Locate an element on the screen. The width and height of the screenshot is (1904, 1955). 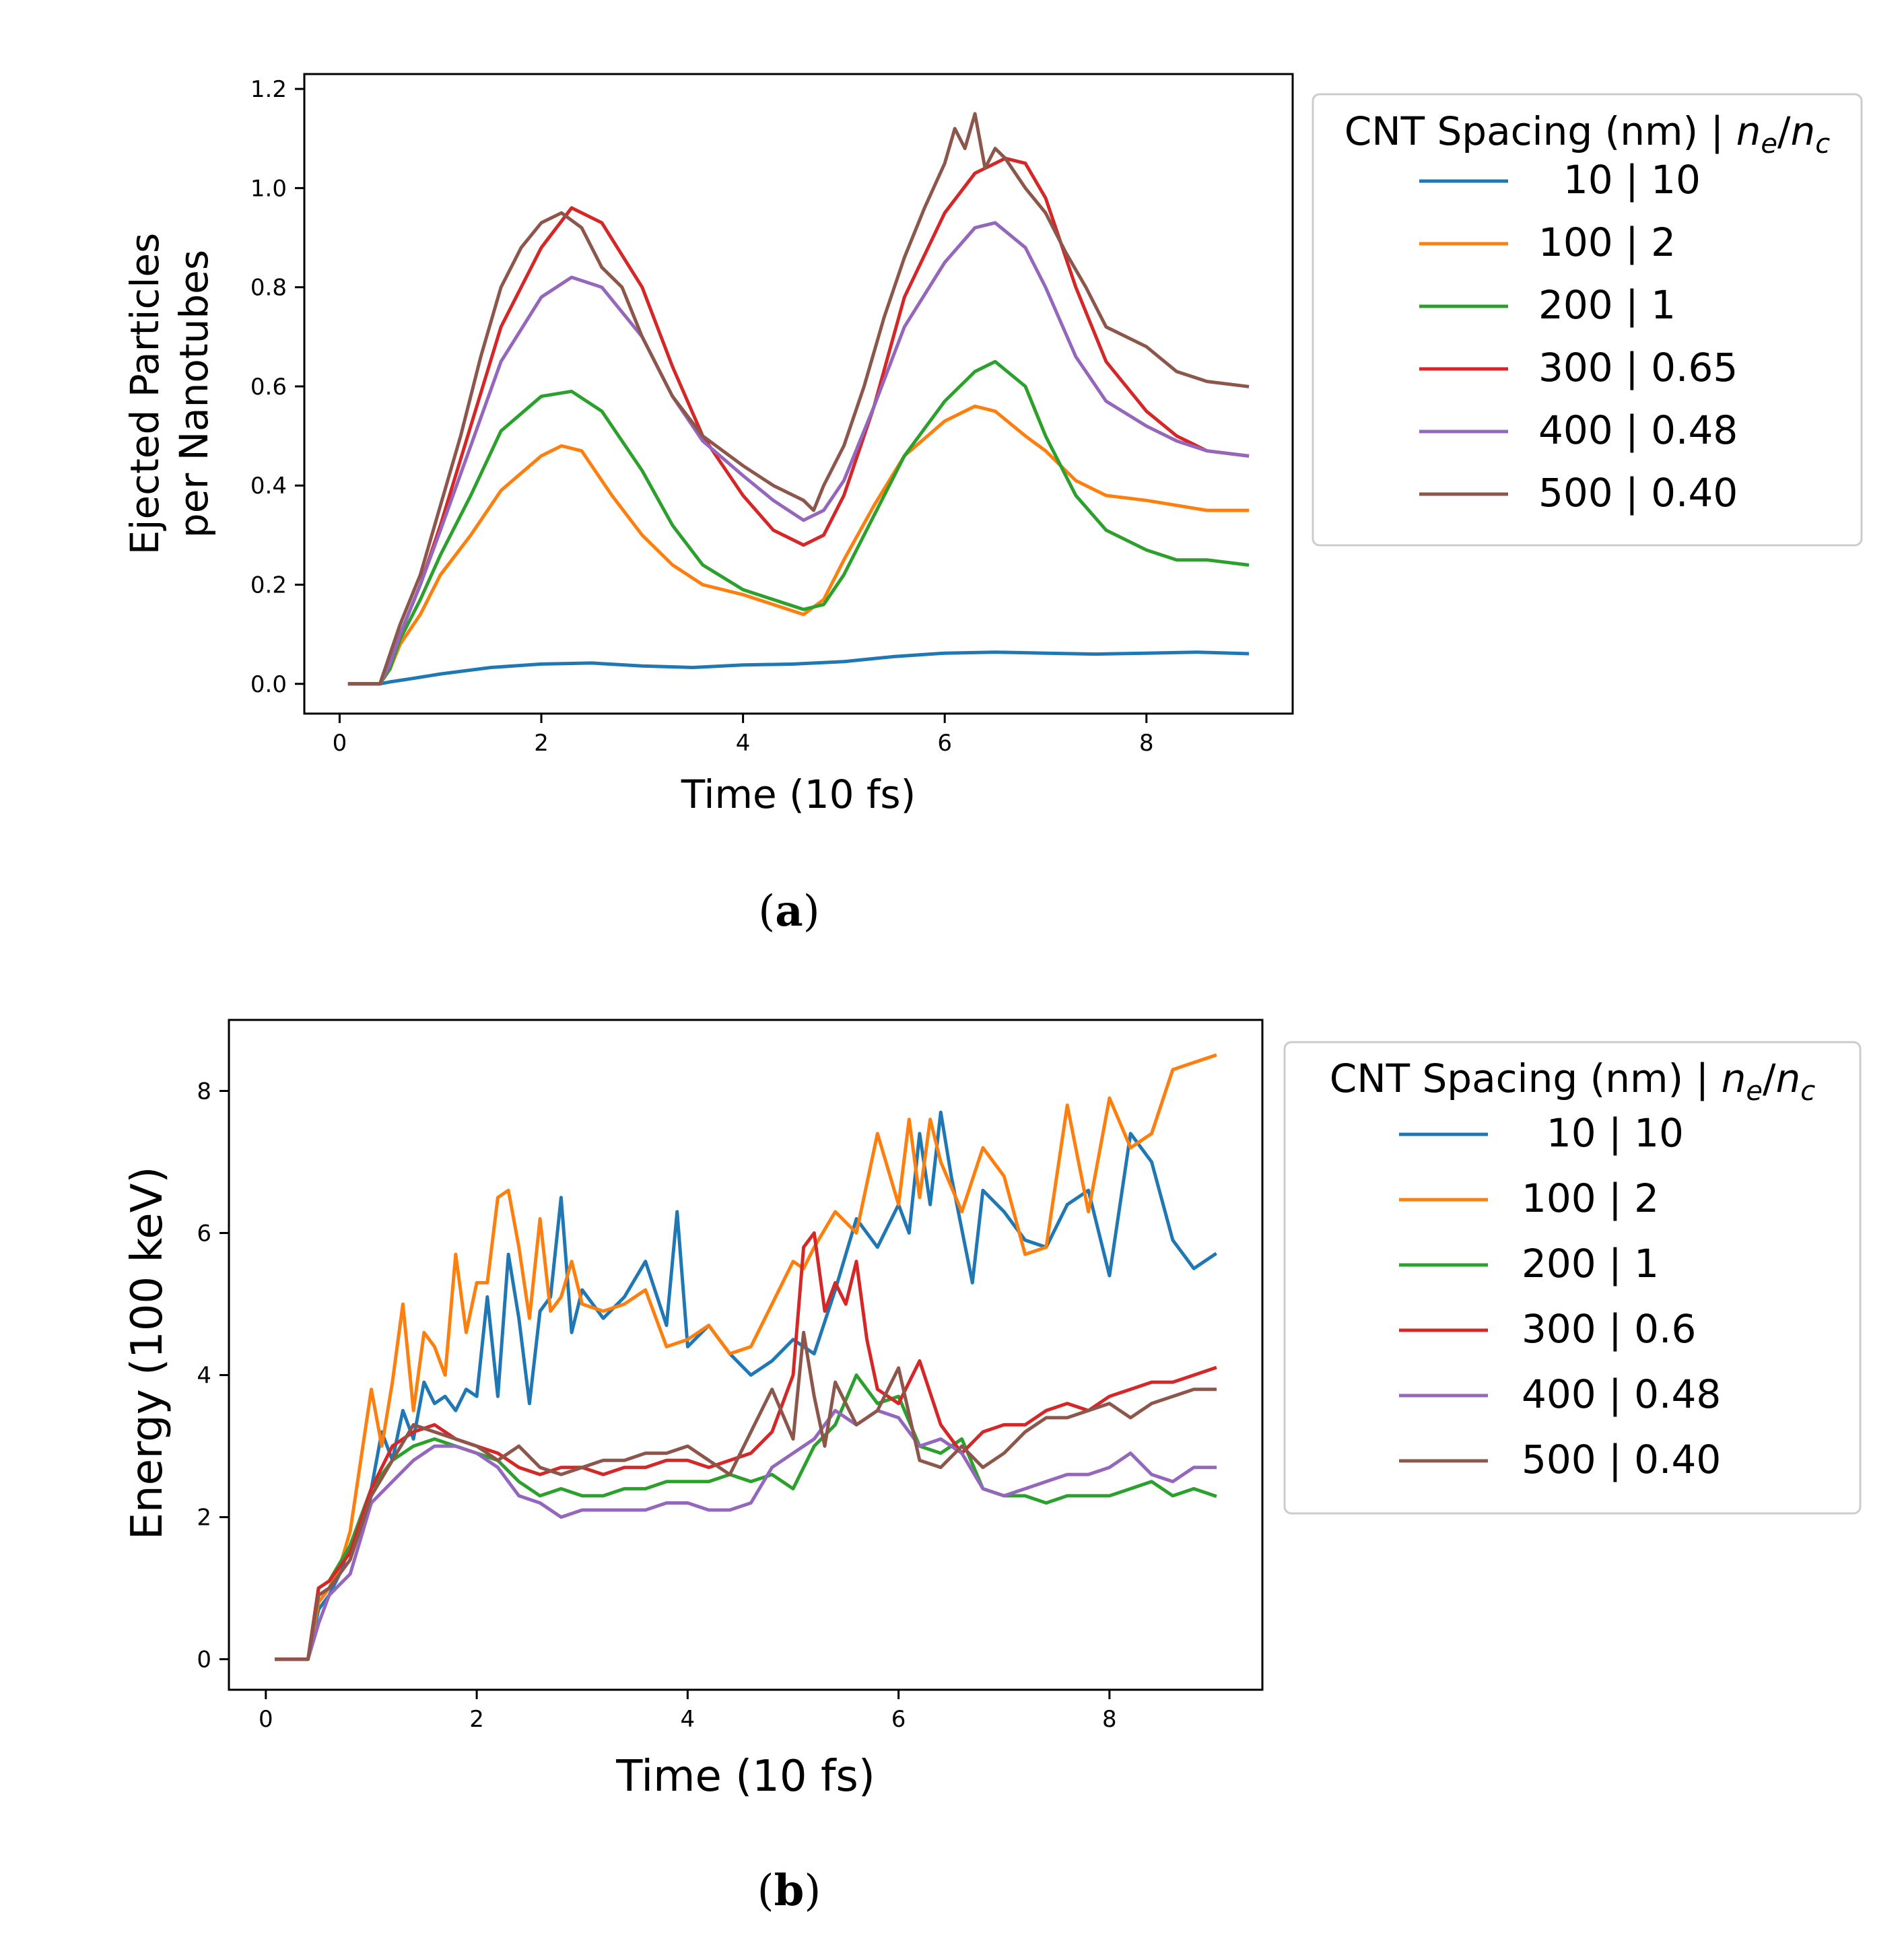
y-tick-label: 0 is located at coordinates (204, 1661).